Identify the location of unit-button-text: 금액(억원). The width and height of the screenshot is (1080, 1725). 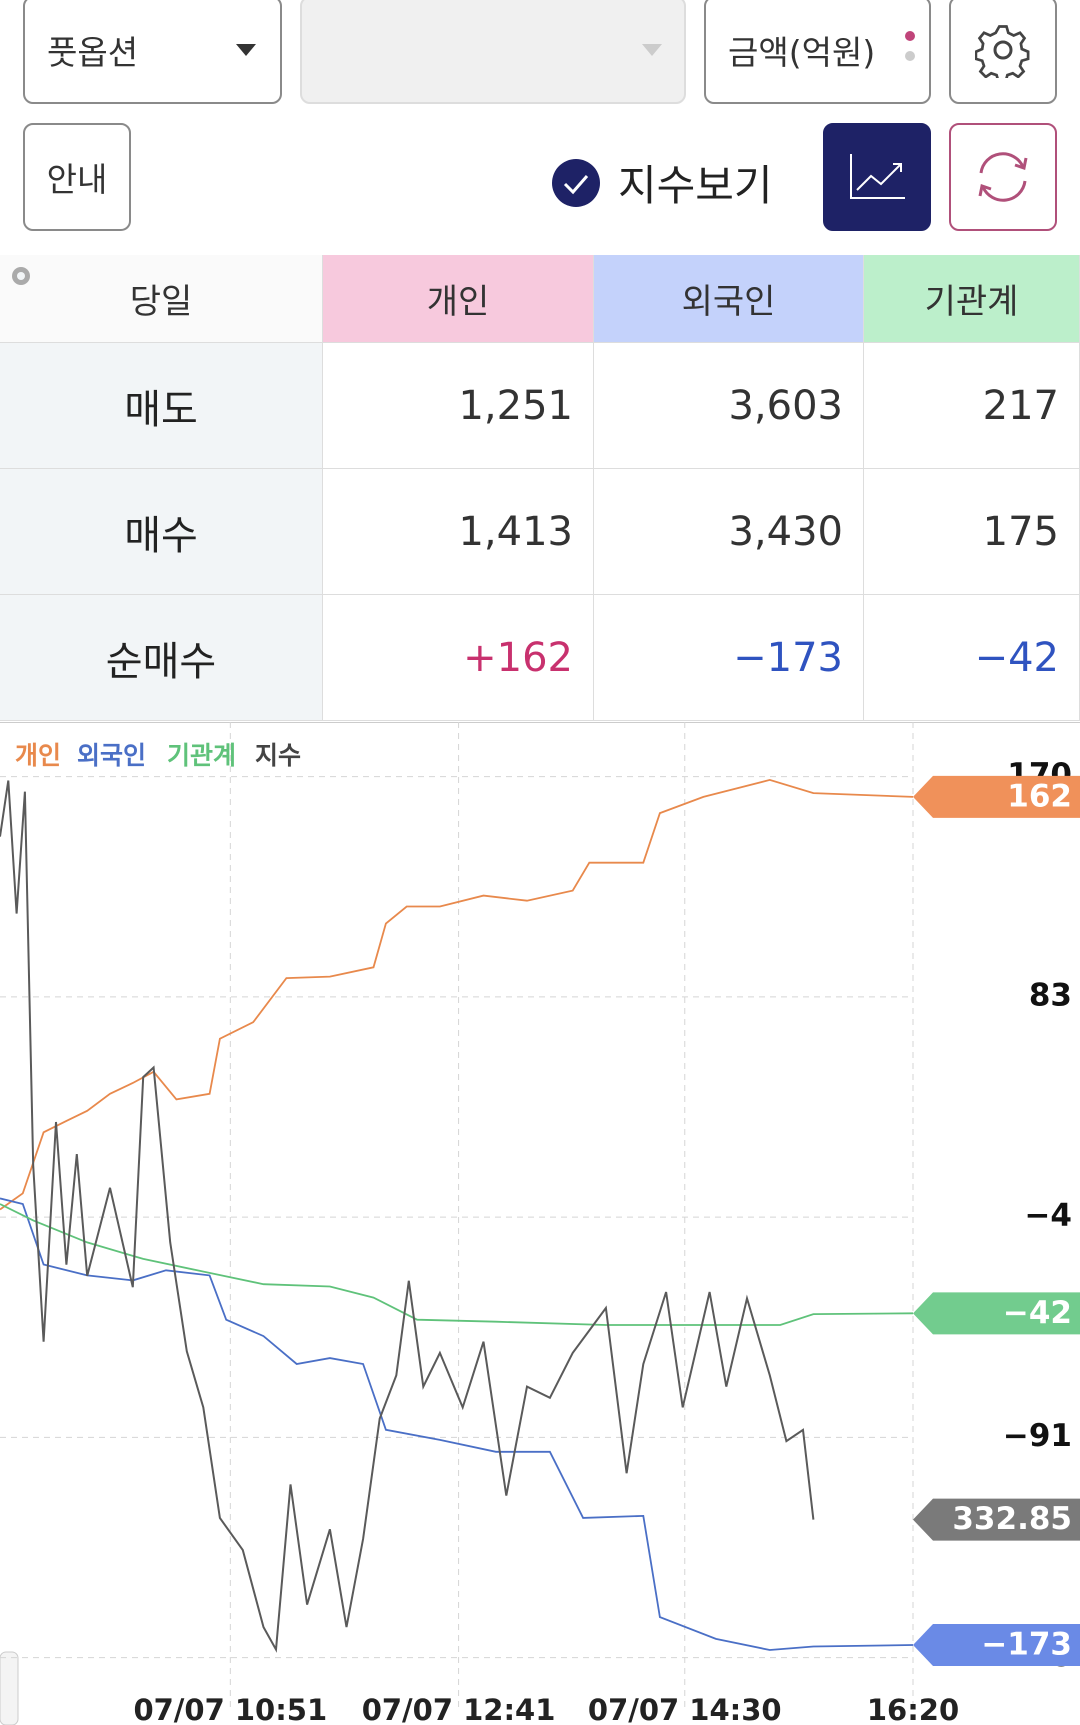
(802, 52).